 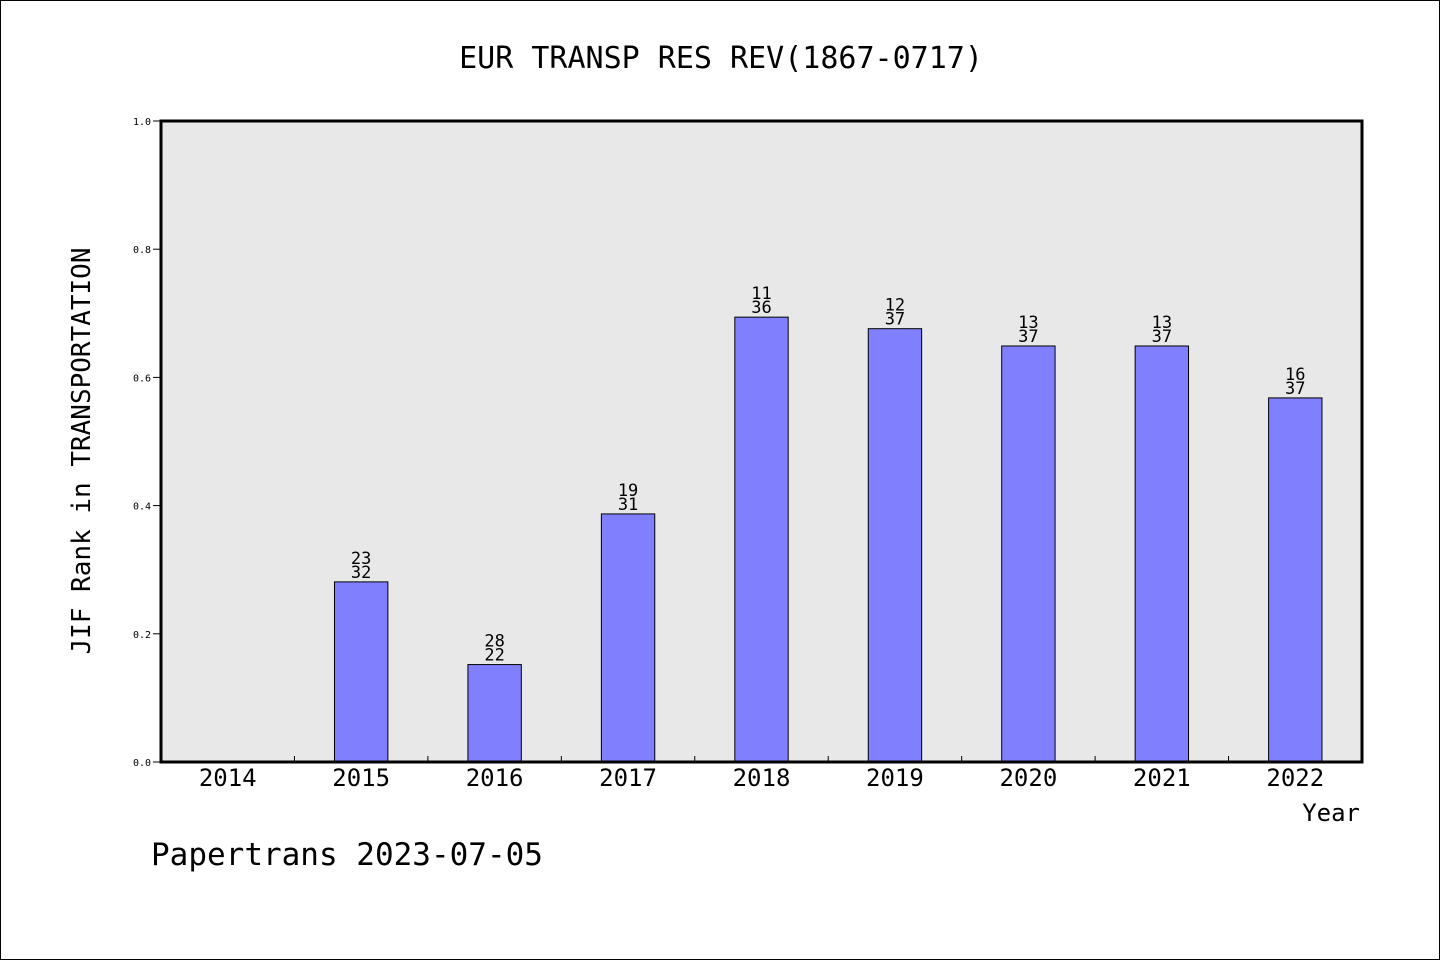 What do you see at coordinates (142, 763) in the screenshot?
I see `y-tick-label-0.0: 0.0` at bounding box center [142, 763].